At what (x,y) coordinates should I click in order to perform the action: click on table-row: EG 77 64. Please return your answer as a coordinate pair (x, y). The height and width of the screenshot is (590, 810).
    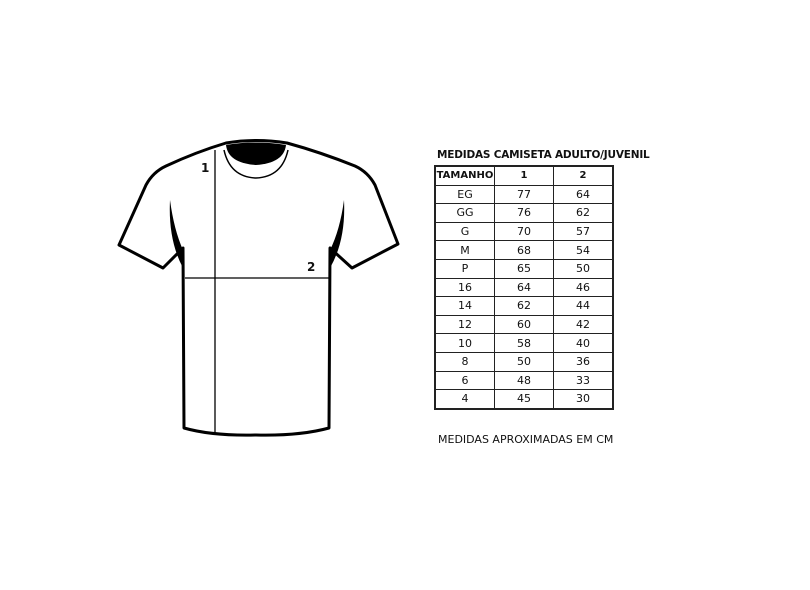
    Looking at the image, I should click on (524, 194).